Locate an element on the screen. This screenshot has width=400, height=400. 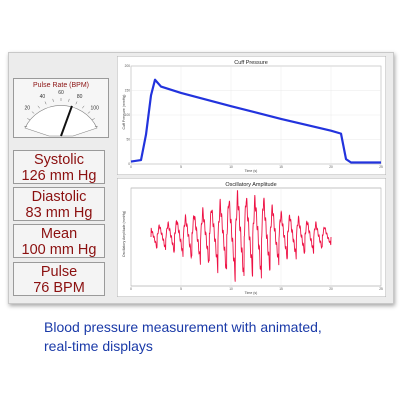
osc-chart-title: Oscillatory Amplitude is located at coordinates (250, 185).